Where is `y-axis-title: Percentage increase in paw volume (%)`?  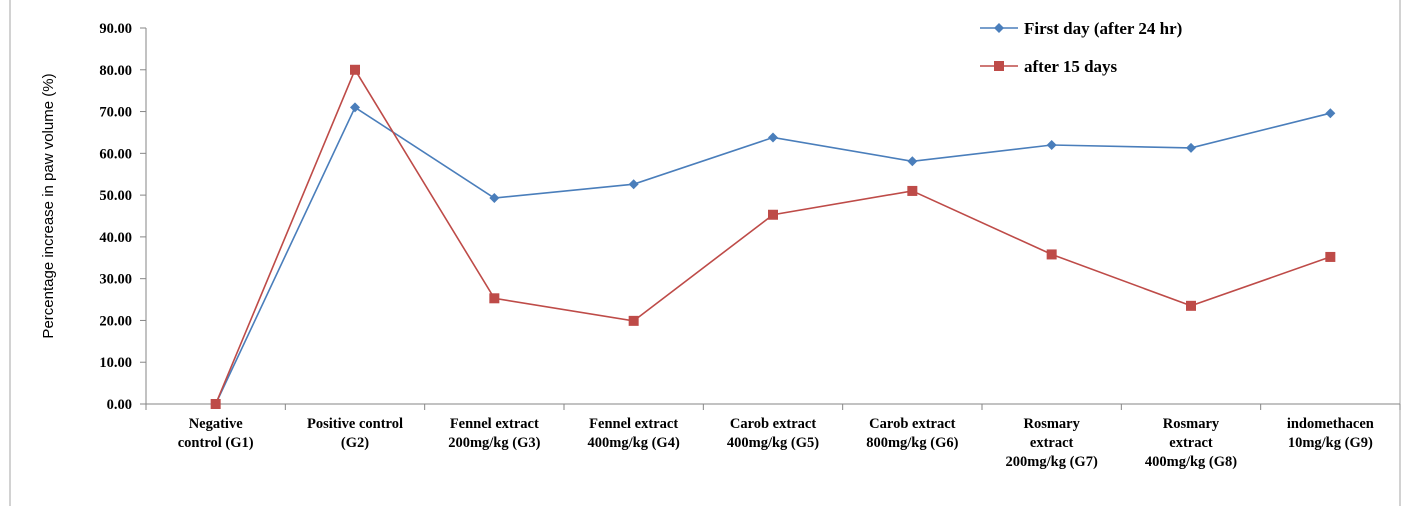 y-axis-title: Percentage increase in paw volume (%) is located at coordinates (48, 205).